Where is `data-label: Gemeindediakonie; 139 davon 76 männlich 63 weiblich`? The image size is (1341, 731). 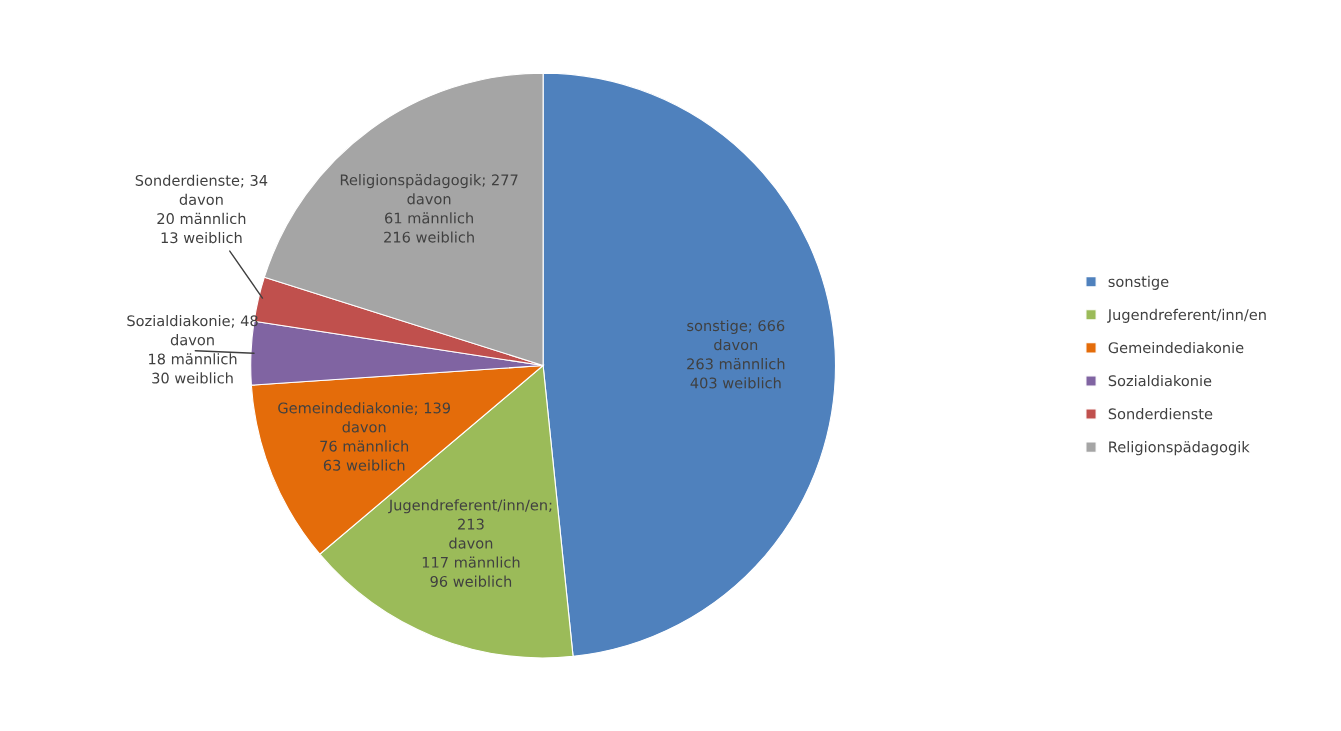
data-label: Gemeindediakonie; 139 davon 76 männlich 63 weiblich is located at coordinates (364, 436).